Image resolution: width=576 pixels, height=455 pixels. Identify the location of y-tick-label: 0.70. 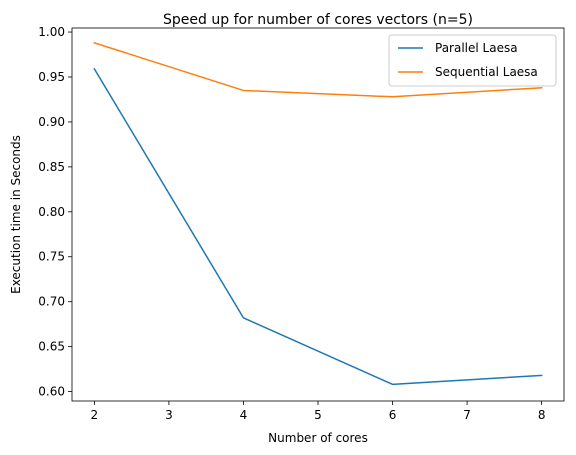
(51, 302).